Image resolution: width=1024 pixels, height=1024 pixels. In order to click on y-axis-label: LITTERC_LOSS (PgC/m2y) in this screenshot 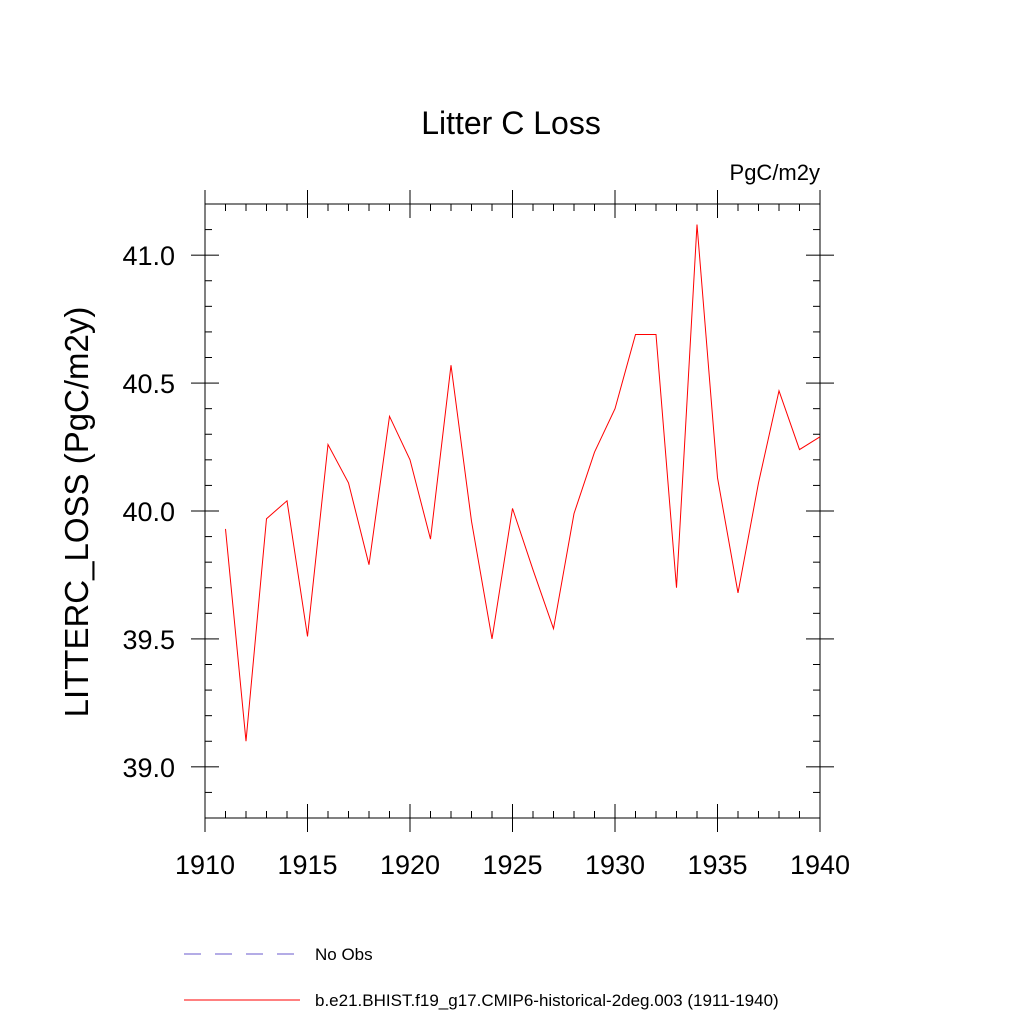, I will do `click(76, 512)`.